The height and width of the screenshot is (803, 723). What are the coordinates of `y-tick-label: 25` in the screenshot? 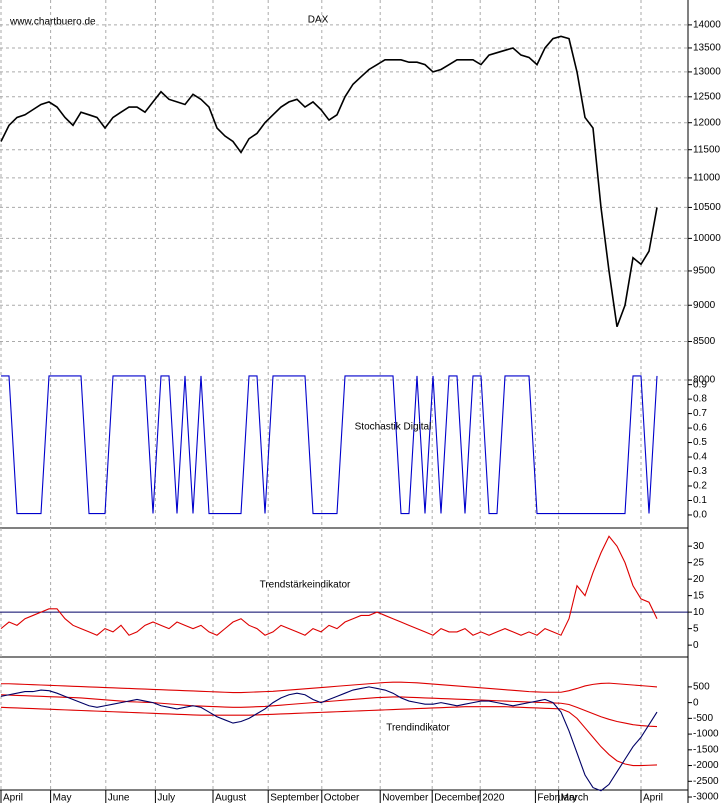 It's located at (699, 562).